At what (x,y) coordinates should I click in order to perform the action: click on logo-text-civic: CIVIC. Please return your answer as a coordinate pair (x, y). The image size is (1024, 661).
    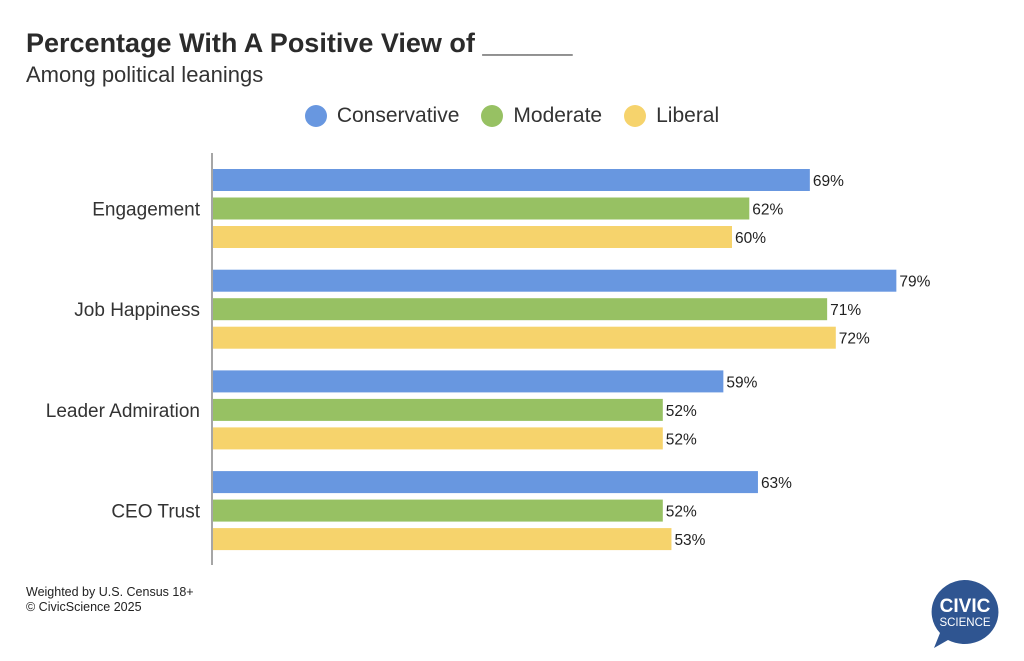
    Looking at the image, I should click on (965, 606).